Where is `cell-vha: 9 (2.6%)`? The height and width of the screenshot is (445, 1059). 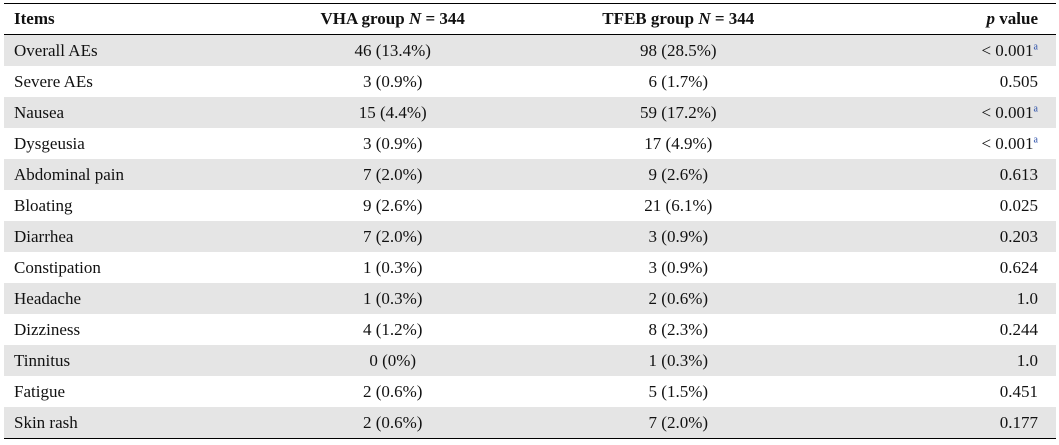 cell-vha: 9 (2.6%) is located at coordinates (392, 205).